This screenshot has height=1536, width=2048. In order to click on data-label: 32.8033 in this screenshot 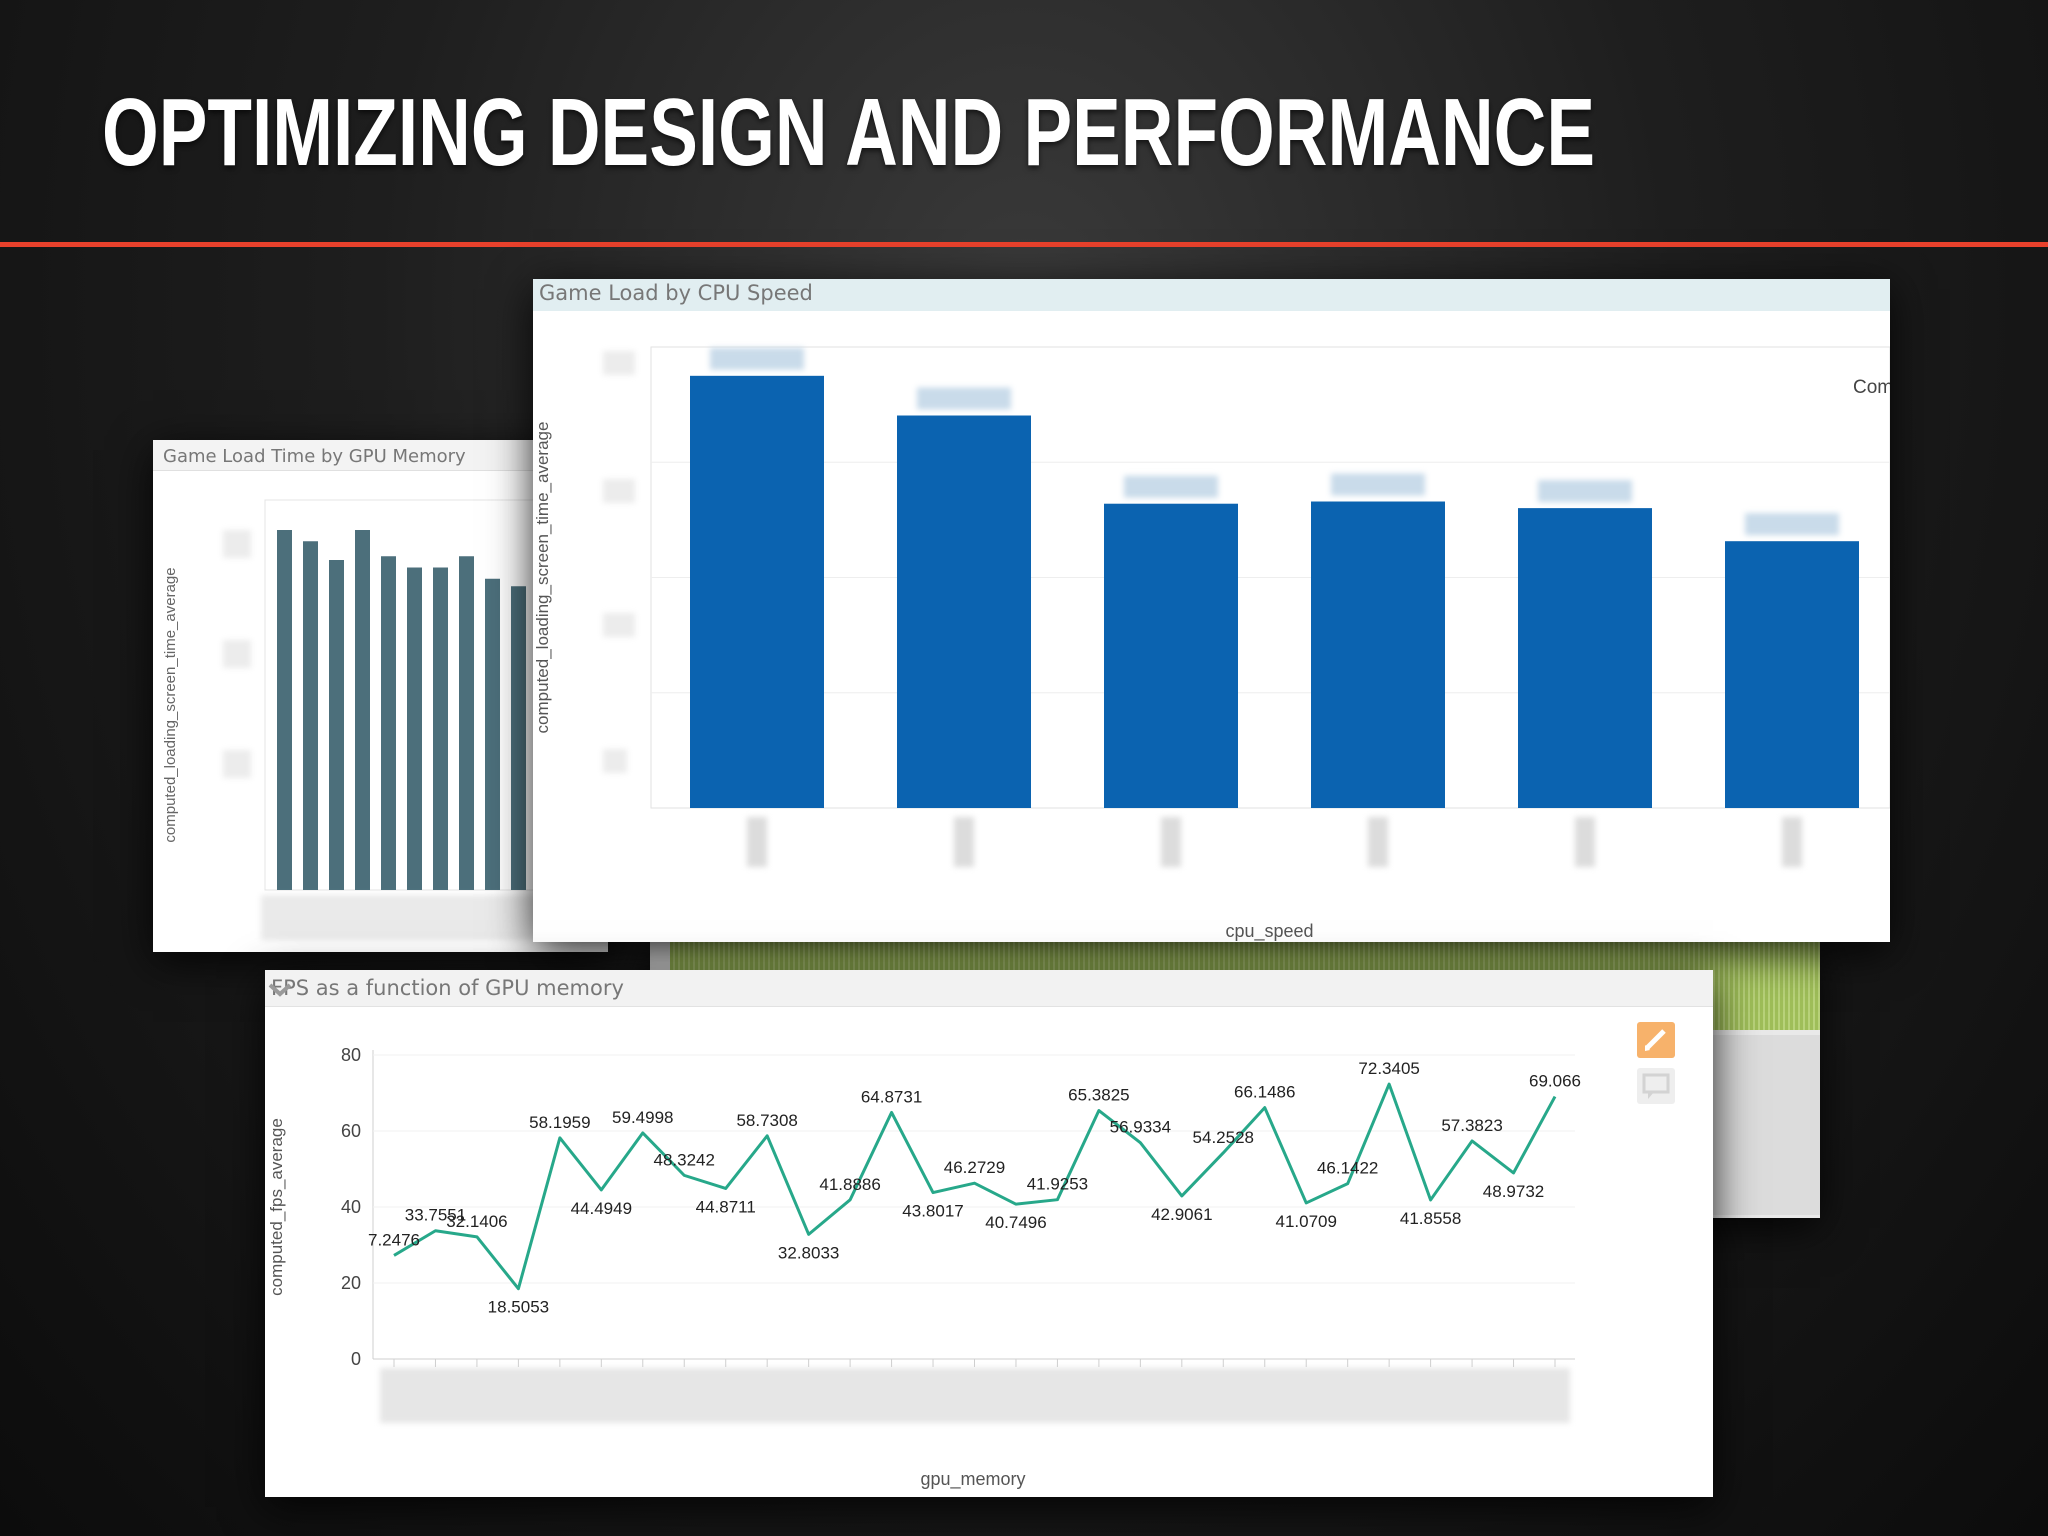, I will do `click(808, 1252)`.